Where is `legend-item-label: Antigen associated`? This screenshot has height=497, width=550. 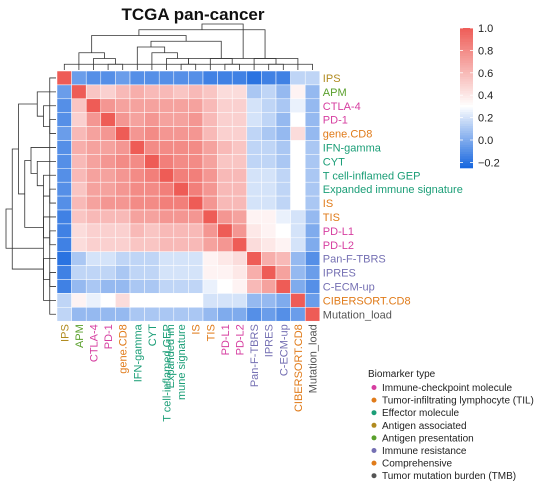
legend-item-label: Antigen associated is located at coordinates (424, 426).